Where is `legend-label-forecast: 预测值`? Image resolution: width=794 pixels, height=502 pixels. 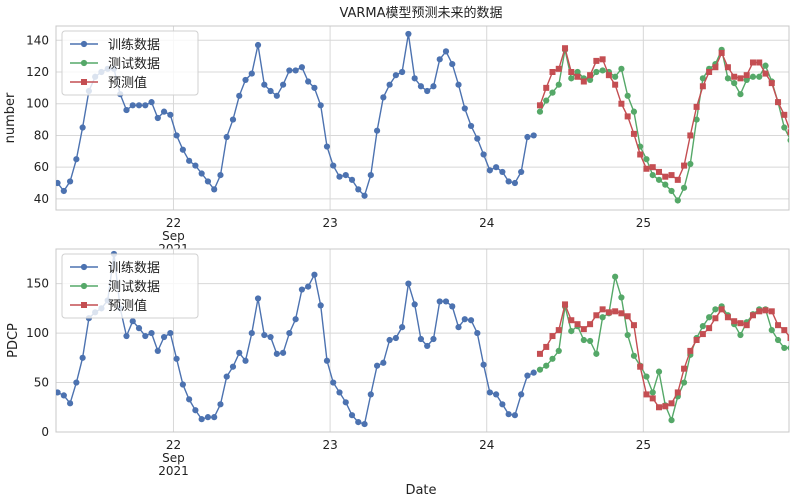 legend-label-forecast: 预测值 is located at coordinates (127, 83).